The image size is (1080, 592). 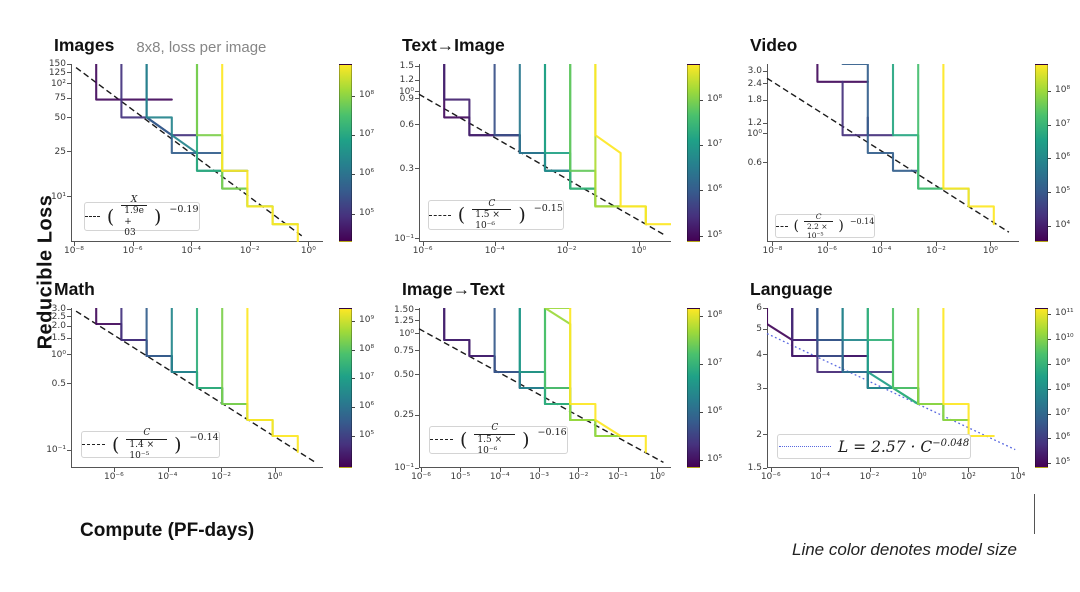 I want to click on y-tick-label: 6, so click(x=759, y=308).